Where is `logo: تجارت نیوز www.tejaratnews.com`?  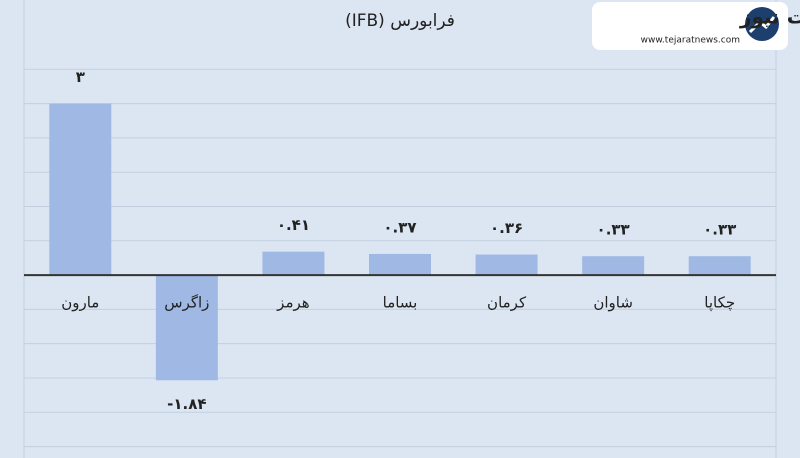 logo: تجارت نیوز www.tejaratnews.com is located at coordinates (696, 26).